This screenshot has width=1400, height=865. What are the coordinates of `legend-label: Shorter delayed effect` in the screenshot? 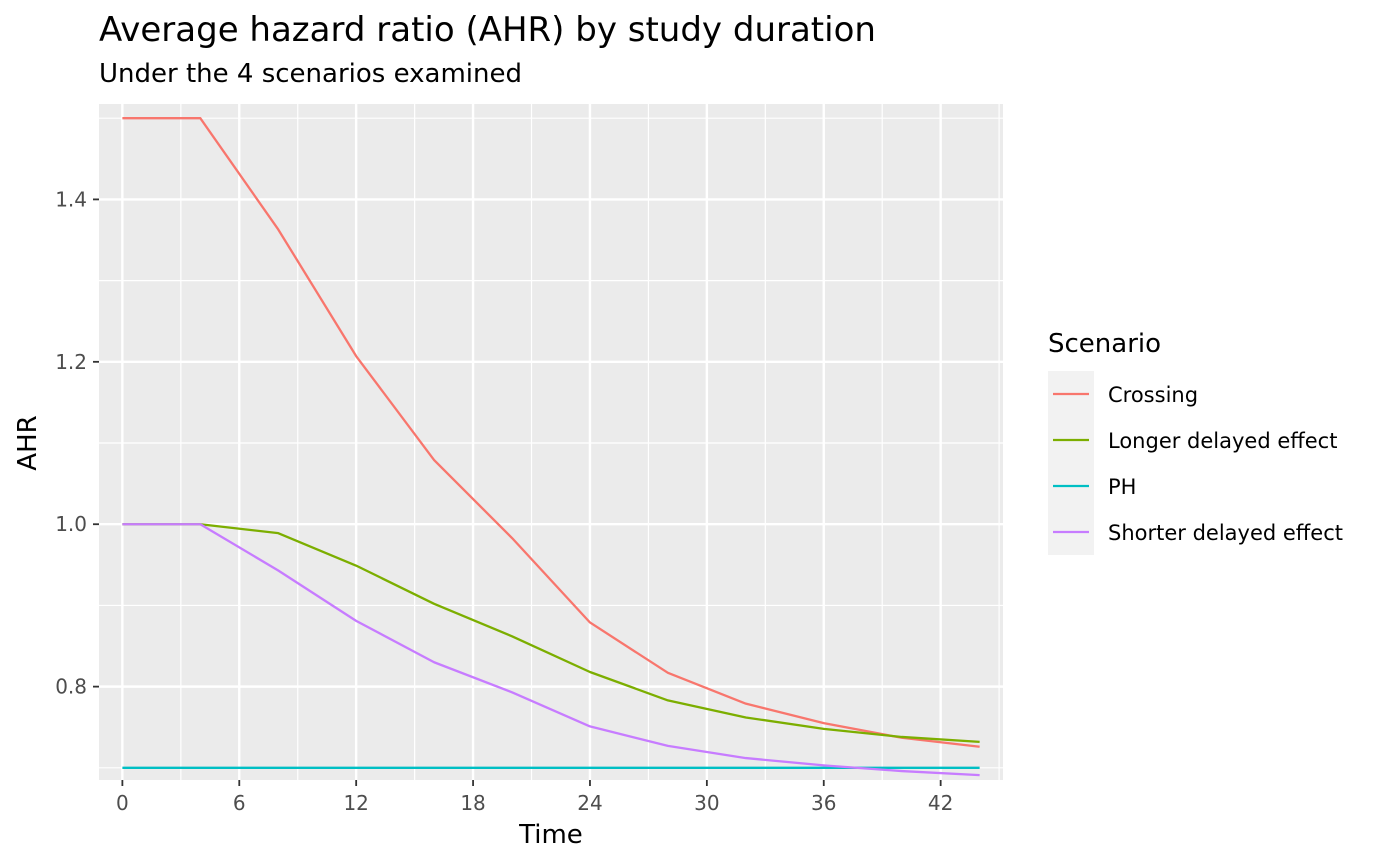 It's located at (1225, 533).